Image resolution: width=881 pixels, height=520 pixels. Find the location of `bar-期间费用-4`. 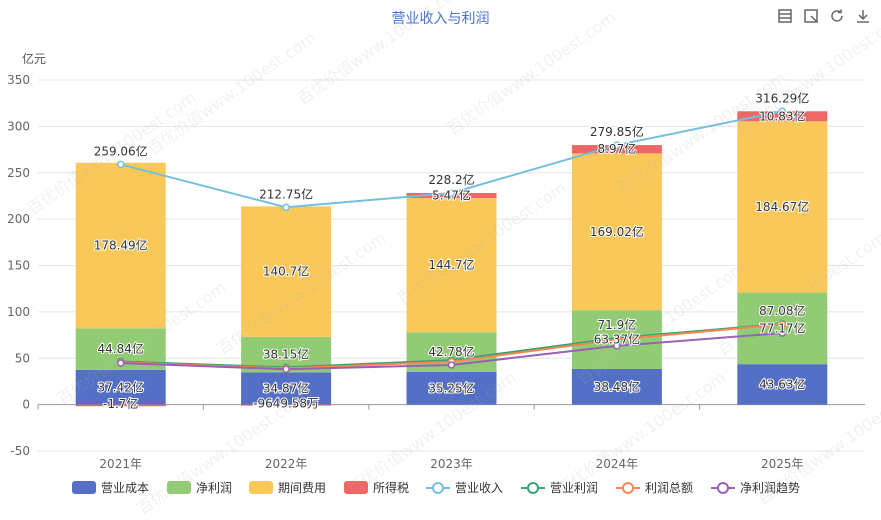

bar-期间费用-4 is located at coordinates (782, 207).